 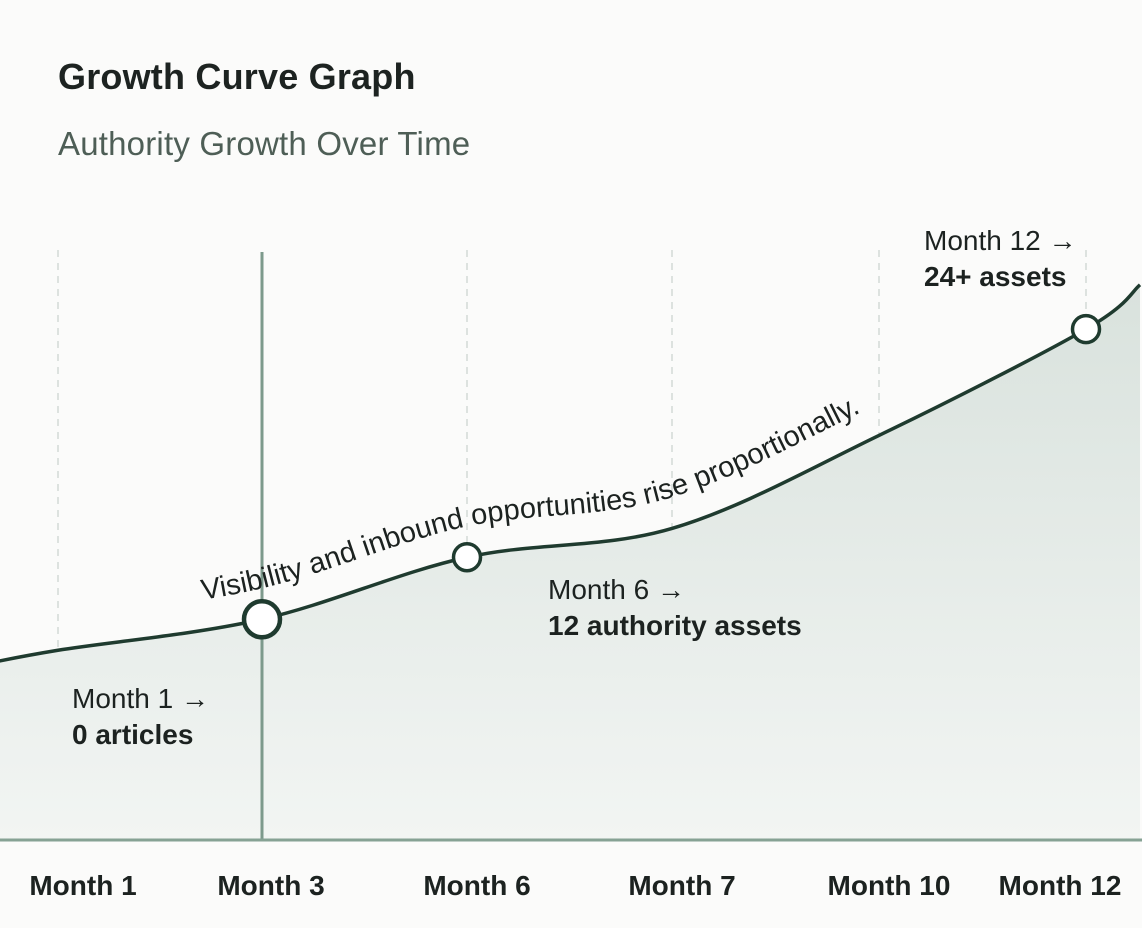 What do you see at coordinates (270, 885) in the screenshot?
I see `tick-label-month-3: Month 3` at bounding box center [270, 885].